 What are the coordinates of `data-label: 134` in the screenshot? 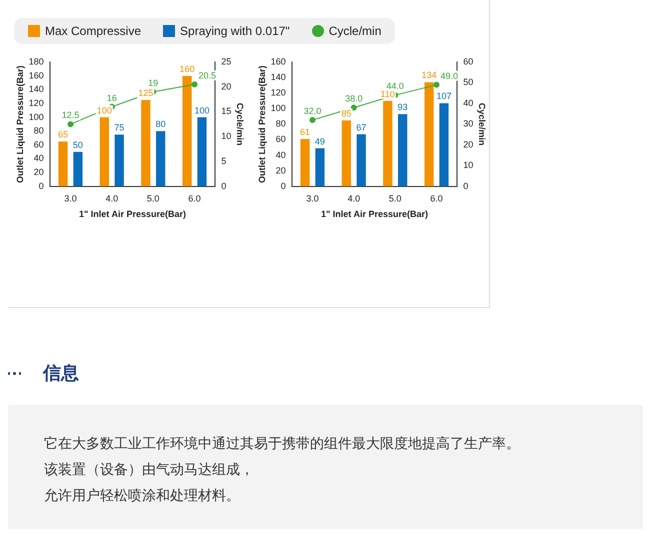 It's located at (429, 75).